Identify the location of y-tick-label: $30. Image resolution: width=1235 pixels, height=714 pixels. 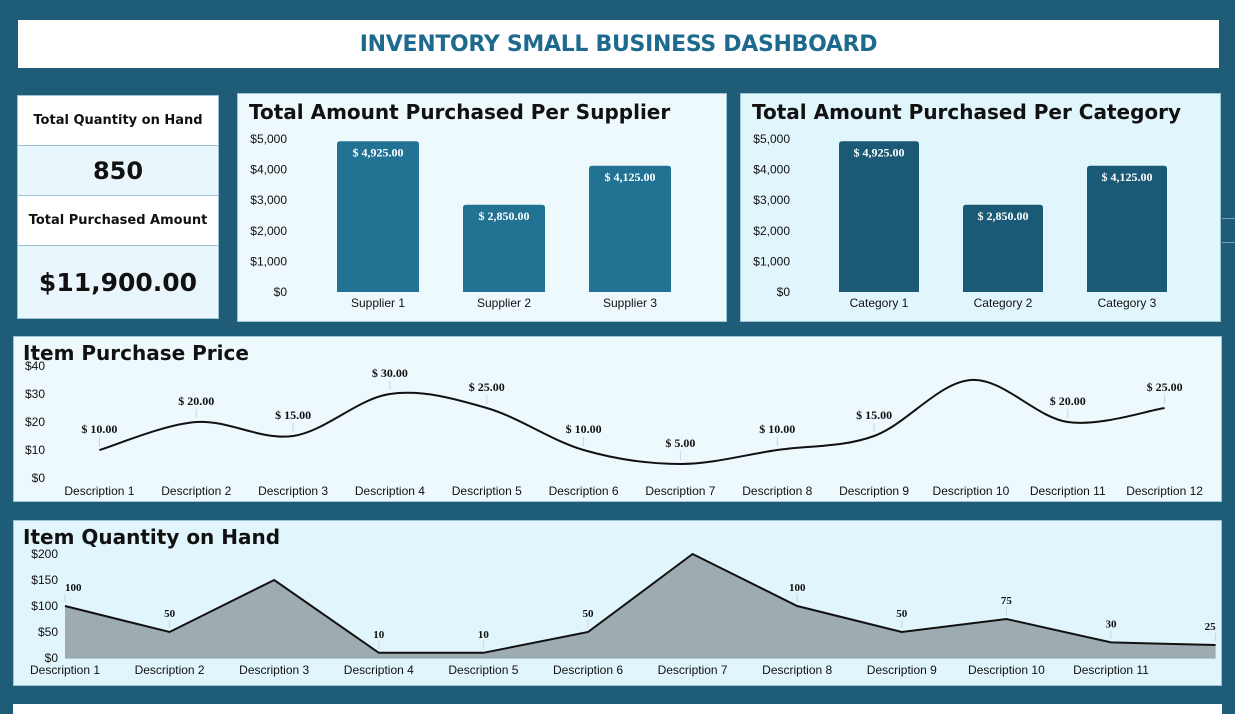
(35, 394).